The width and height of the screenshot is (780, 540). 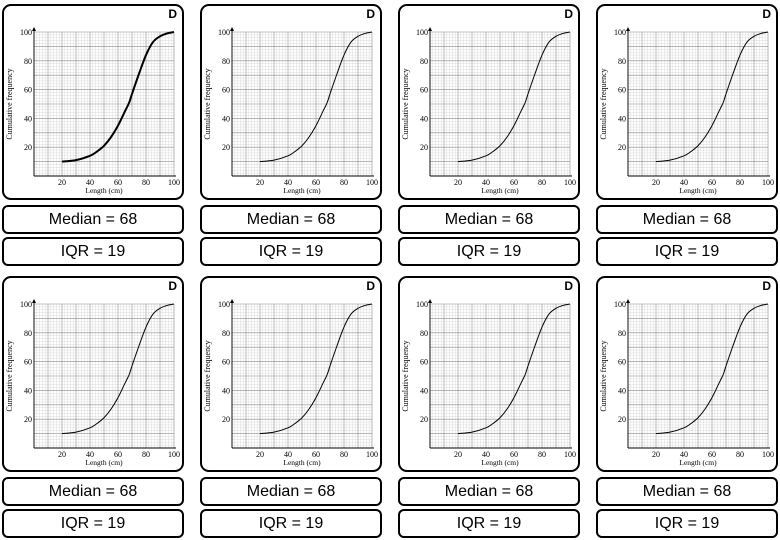 I want to click on iqr-answer-8: IQR = 19, so click(x=687, y=523).